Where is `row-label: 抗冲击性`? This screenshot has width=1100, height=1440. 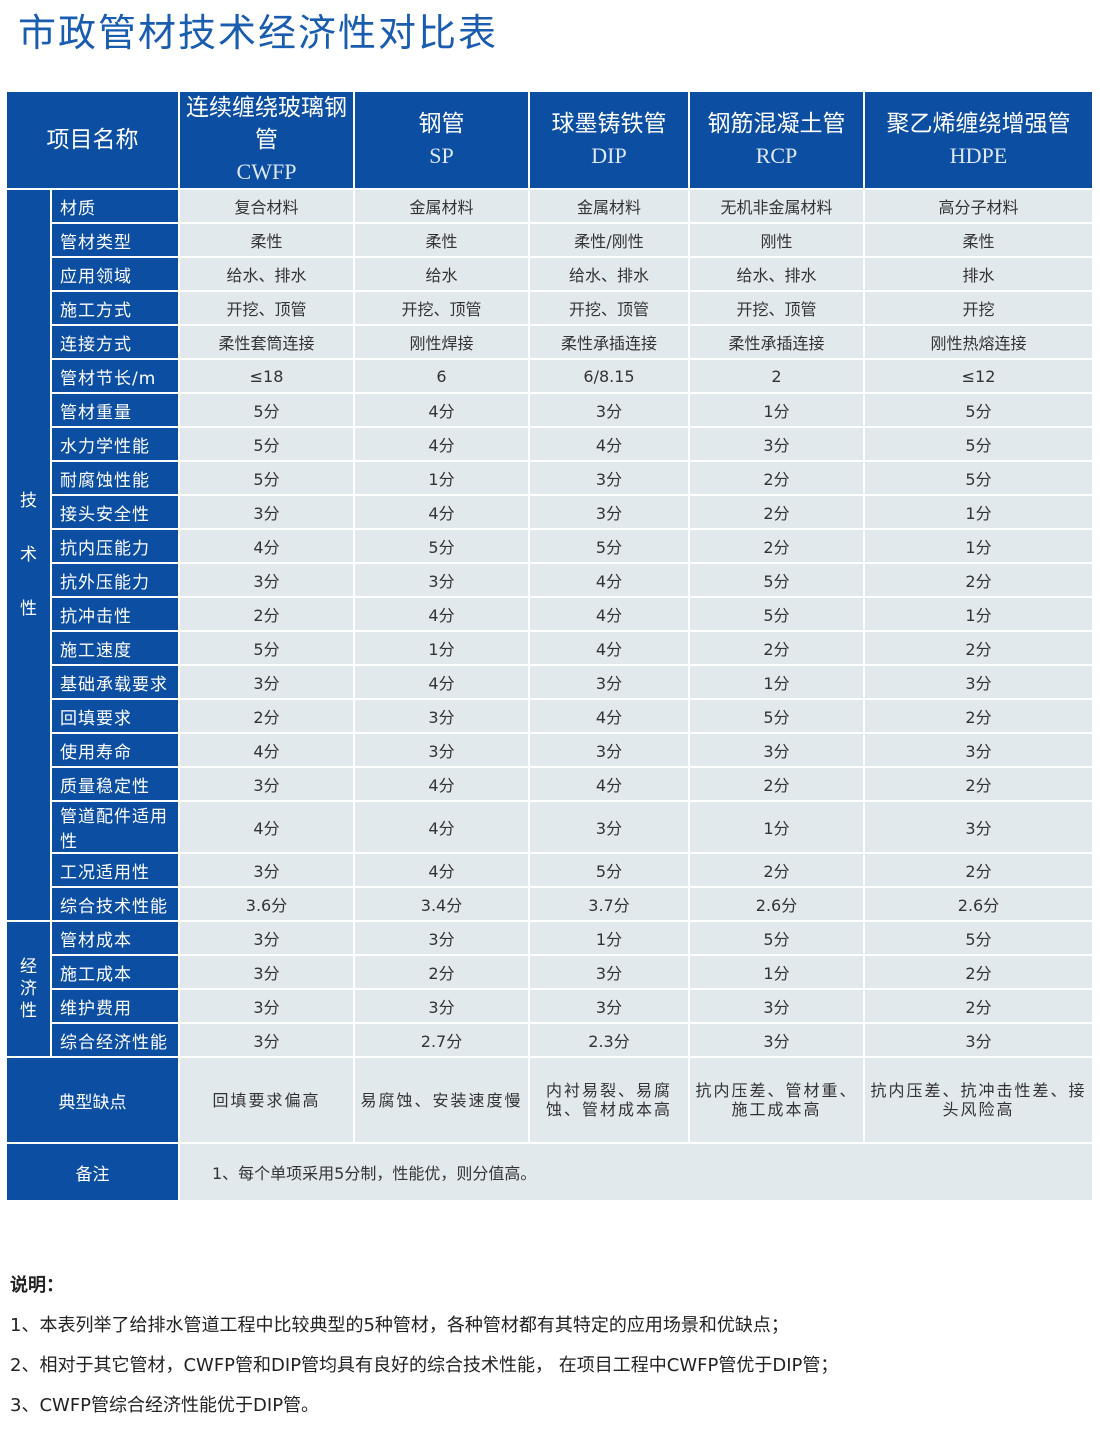 row-label: 抗冲击性 is located at coordinates (115, 614).